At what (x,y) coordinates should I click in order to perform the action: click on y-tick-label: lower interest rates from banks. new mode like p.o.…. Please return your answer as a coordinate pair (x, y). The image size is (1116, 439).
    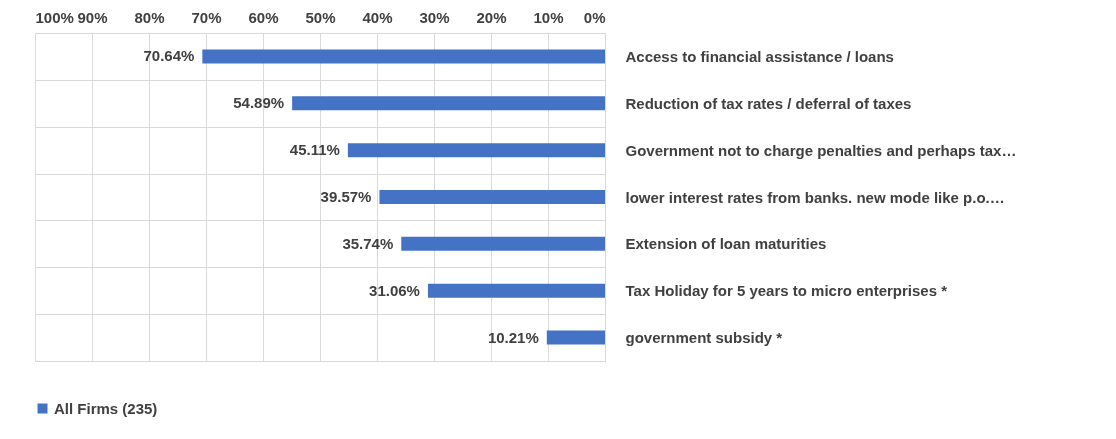
    Looking at the image, I should click on (815, 197).